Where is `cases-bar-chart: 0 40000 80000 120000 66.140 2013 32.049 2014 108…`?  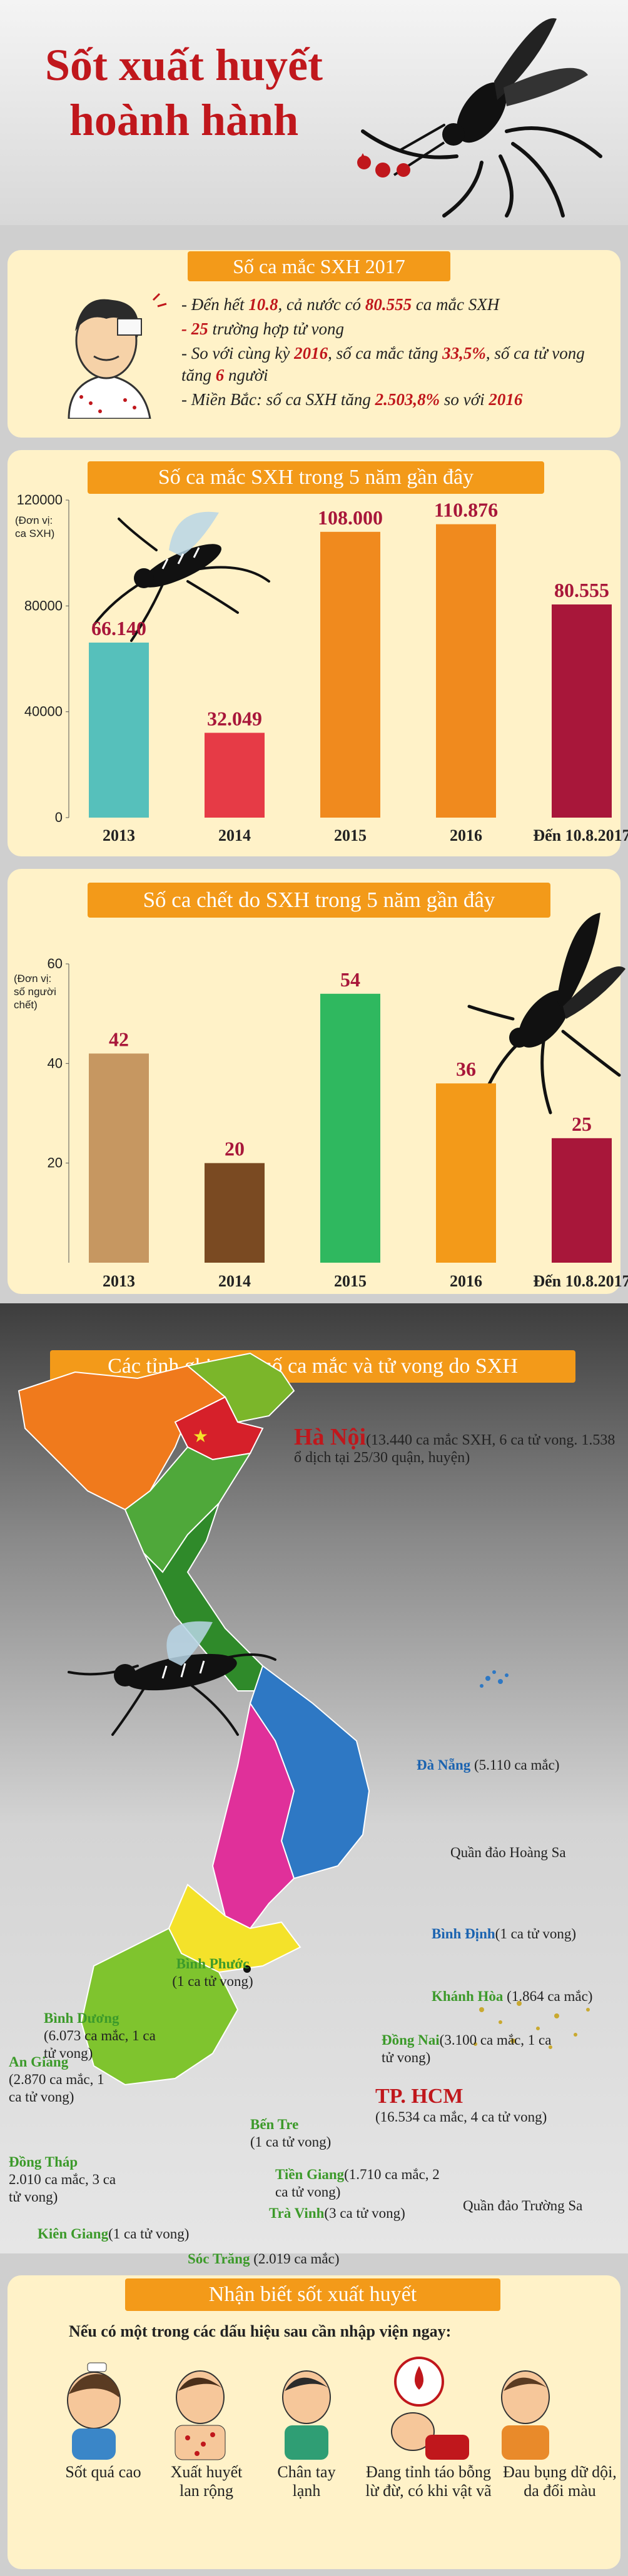 cases-bar-chart: 0 40000 80000 120000 66.140 2013 32.049 2014 108… is located at coordinates (322, 668).